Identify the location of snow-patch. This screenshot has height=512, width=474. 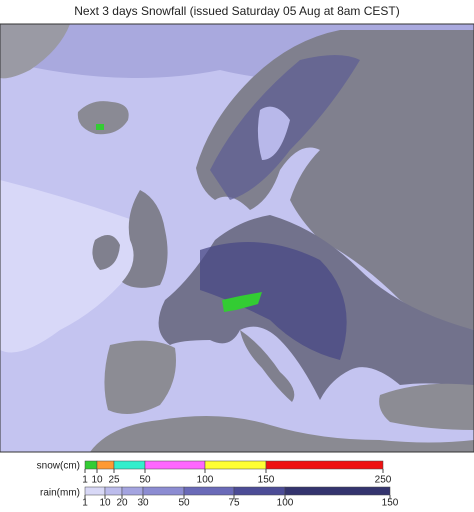
(100, 127).